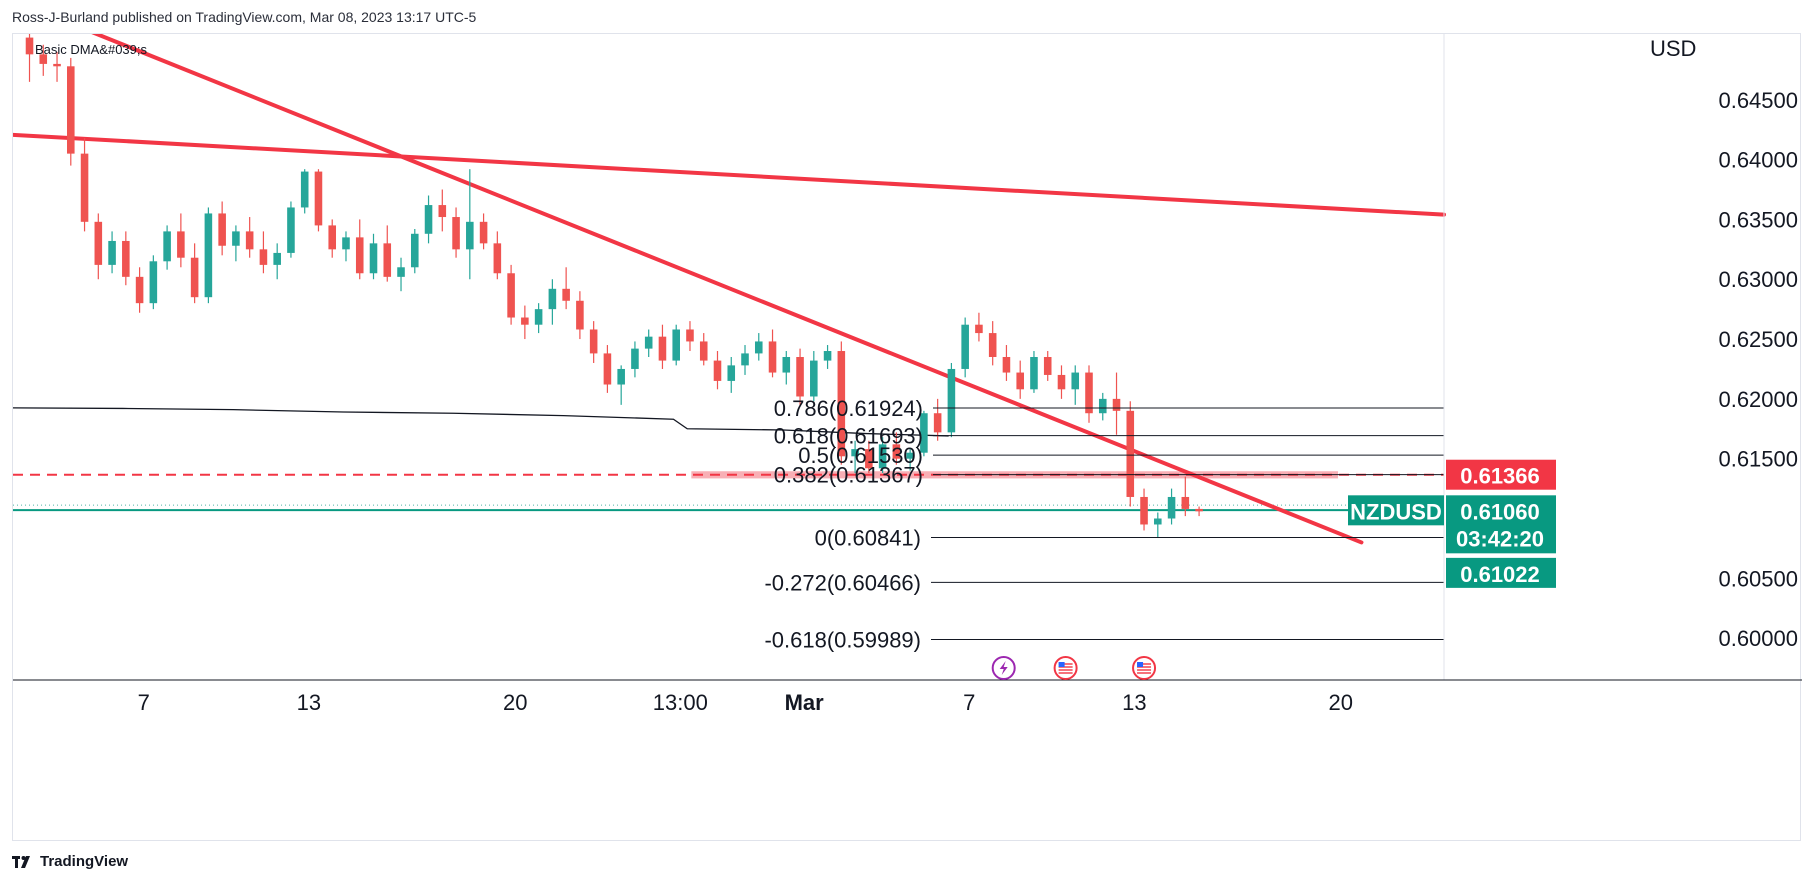 The width and height of the screenshot is (1813, 885). What do you see at coordinates (1758, 100) in the screenshot?
I see `y-axis-tick-label: 0.64500` at bounding box center [1758, 100].